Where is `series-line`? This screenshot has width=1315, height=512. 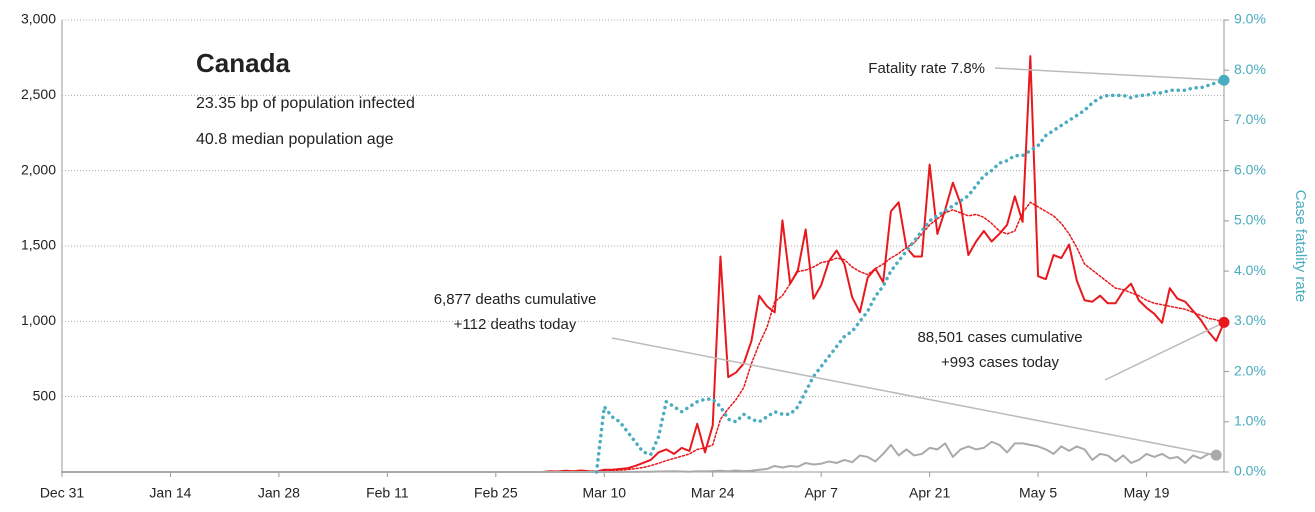 series-line is located at coordinates (639, 456).